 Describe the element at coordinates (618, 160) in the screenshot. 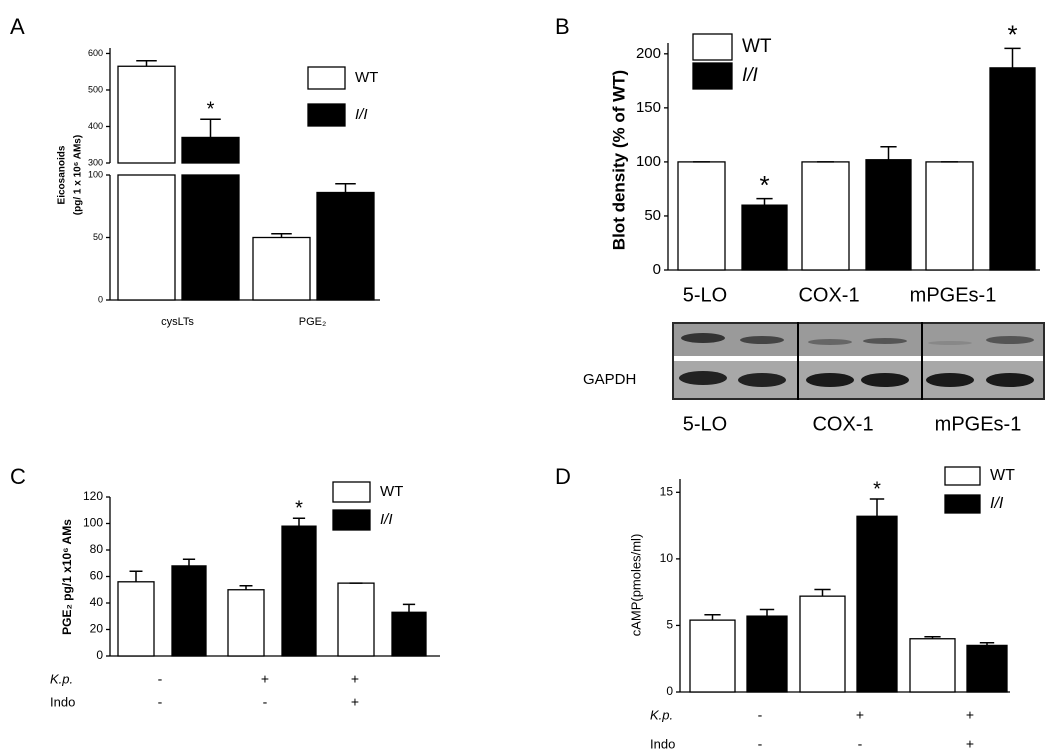

I see `y-axis-label: Blot density (% of WT)` at that location.